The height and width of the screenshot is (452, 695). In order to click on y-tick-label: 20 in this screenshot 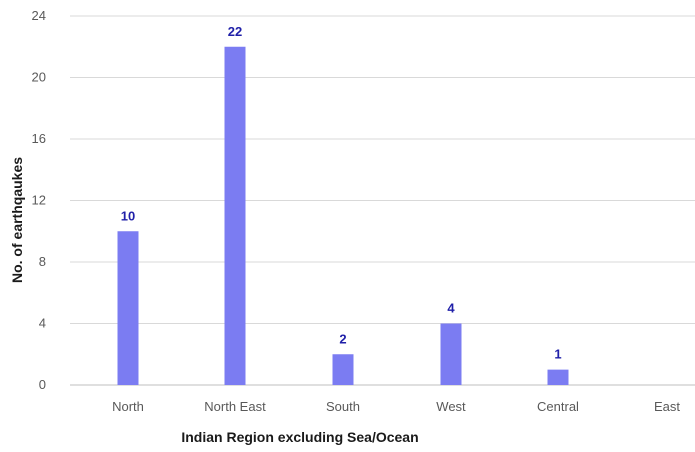, I will do `click(39, 77)`.